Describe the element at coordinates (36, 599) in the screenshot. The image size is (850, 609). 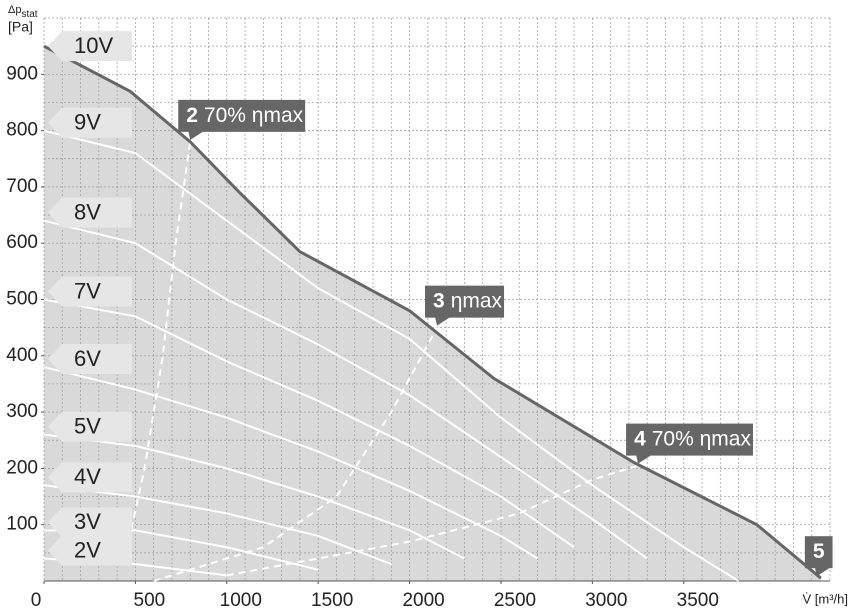
I see `x-tick-label: 0` at that location.